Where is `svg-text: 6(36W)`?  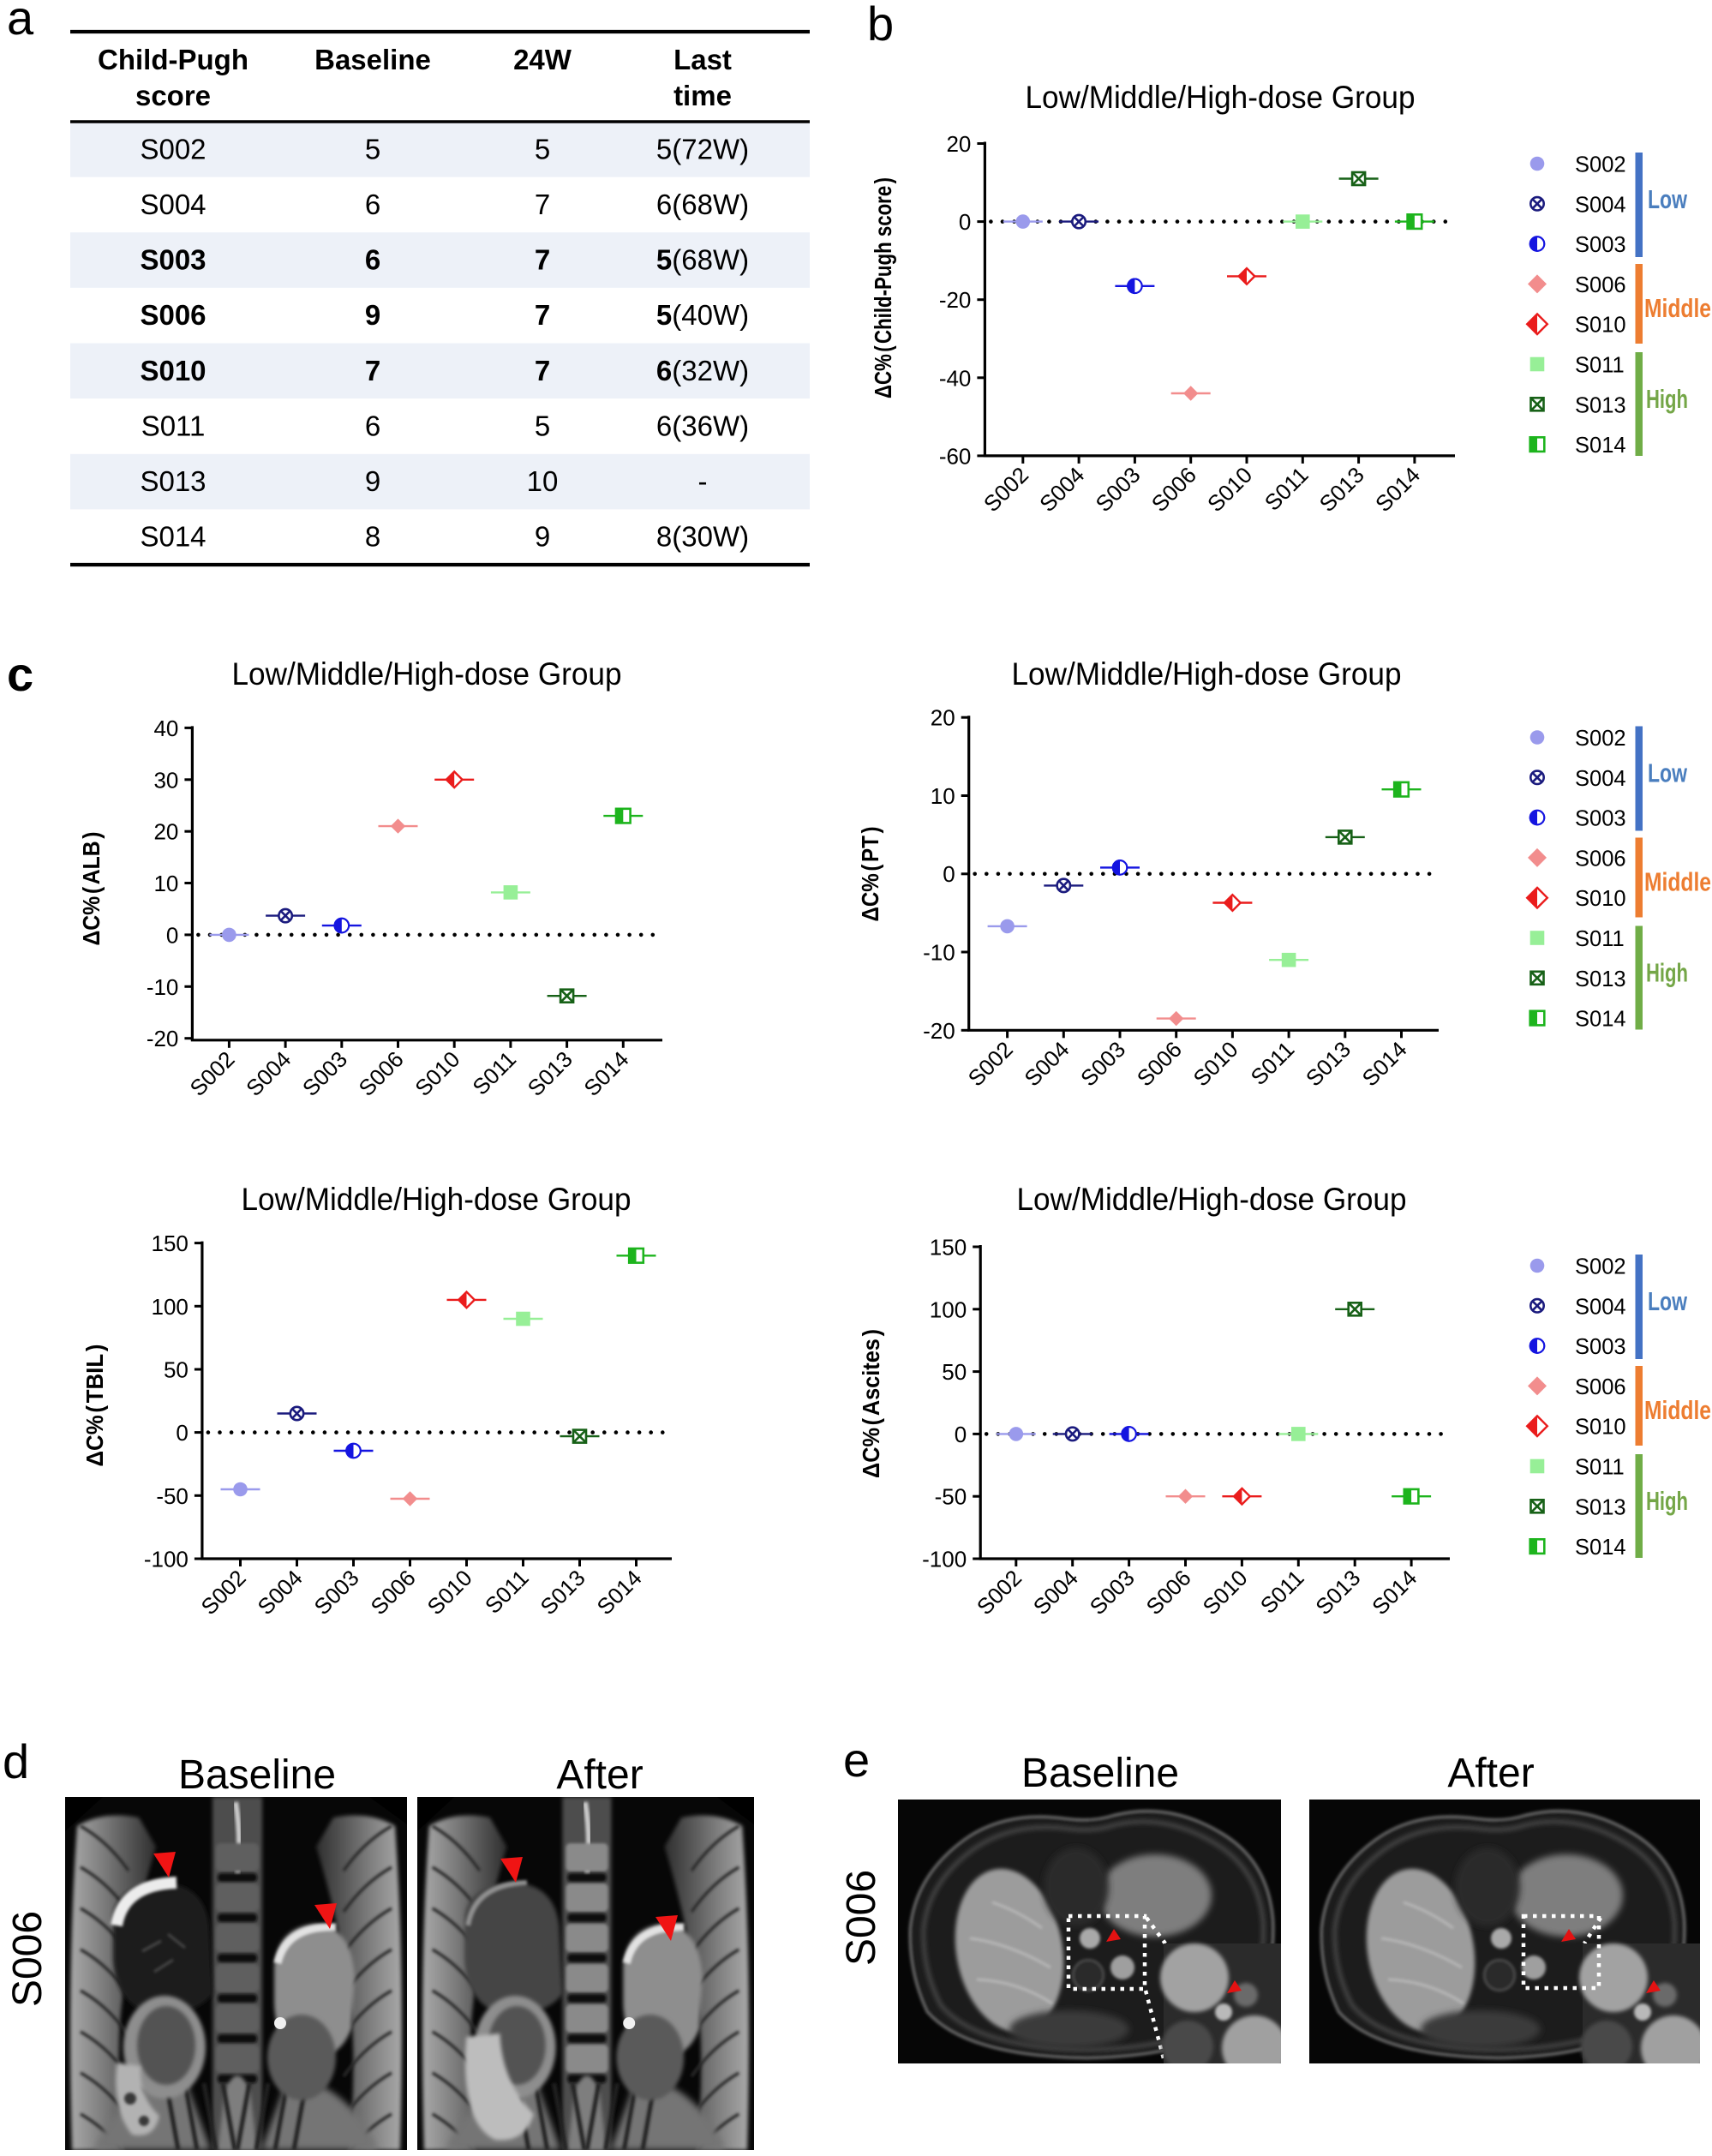
svg-text: 6(36W) is located at coordinates (702, 426).